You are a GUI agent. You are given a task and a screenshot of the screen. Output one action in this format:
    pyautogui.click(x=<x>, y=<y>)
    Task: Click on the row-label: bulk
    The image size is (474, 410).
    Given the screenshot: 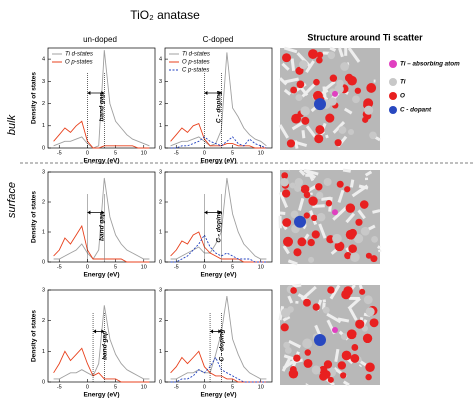 What is the action you would take?
    pyautogui.click(x=12, y=124)
    